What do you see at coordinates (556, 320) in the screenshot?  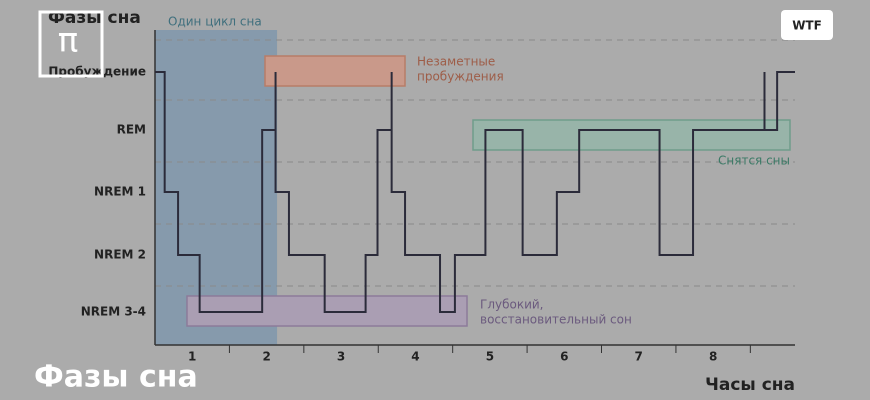 I see `annotation-text: восстановительный сон` at bounding box center [556, 320].